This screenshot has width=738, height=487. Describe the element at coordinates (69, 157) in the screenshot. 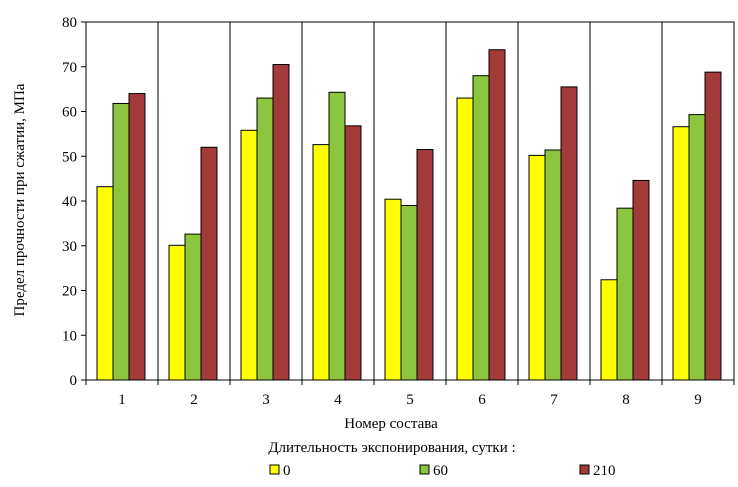

I see `y-tick-label: 50` at that location.